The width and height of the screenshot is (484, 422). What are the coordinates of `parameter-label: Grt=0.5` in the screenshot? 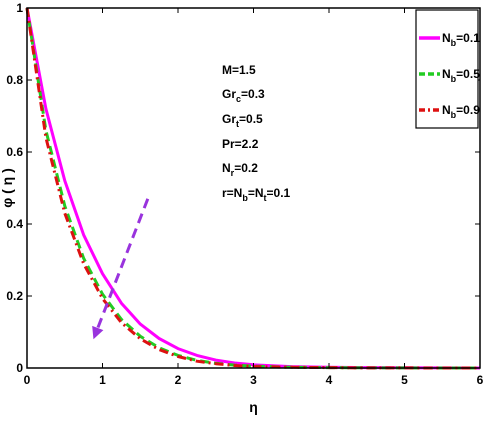 It's located at (242, 120).